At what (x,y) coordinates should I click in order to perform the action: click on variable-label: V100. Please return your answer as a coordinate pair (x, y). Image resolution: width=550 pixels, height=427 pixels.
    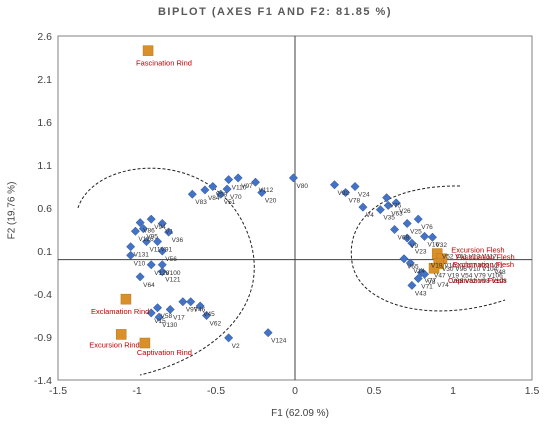
    Looking at the image, I should click on (173, 273).